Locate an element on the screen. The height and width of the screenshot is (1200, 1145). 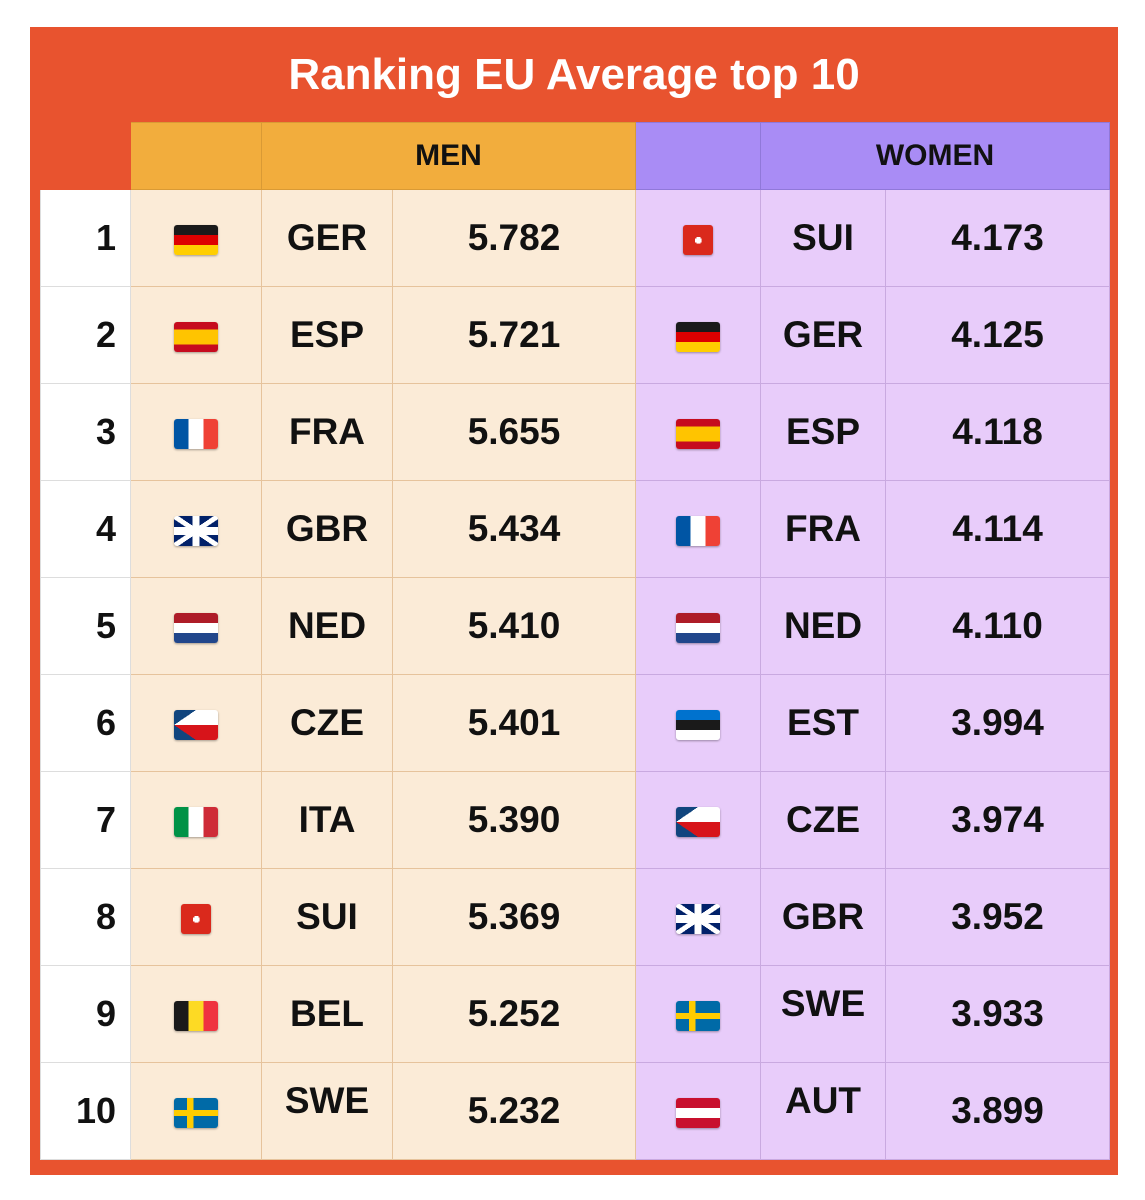
table-row: 4 GBR 5.434 FRA 4.114 is located at coordinates (575, 529).